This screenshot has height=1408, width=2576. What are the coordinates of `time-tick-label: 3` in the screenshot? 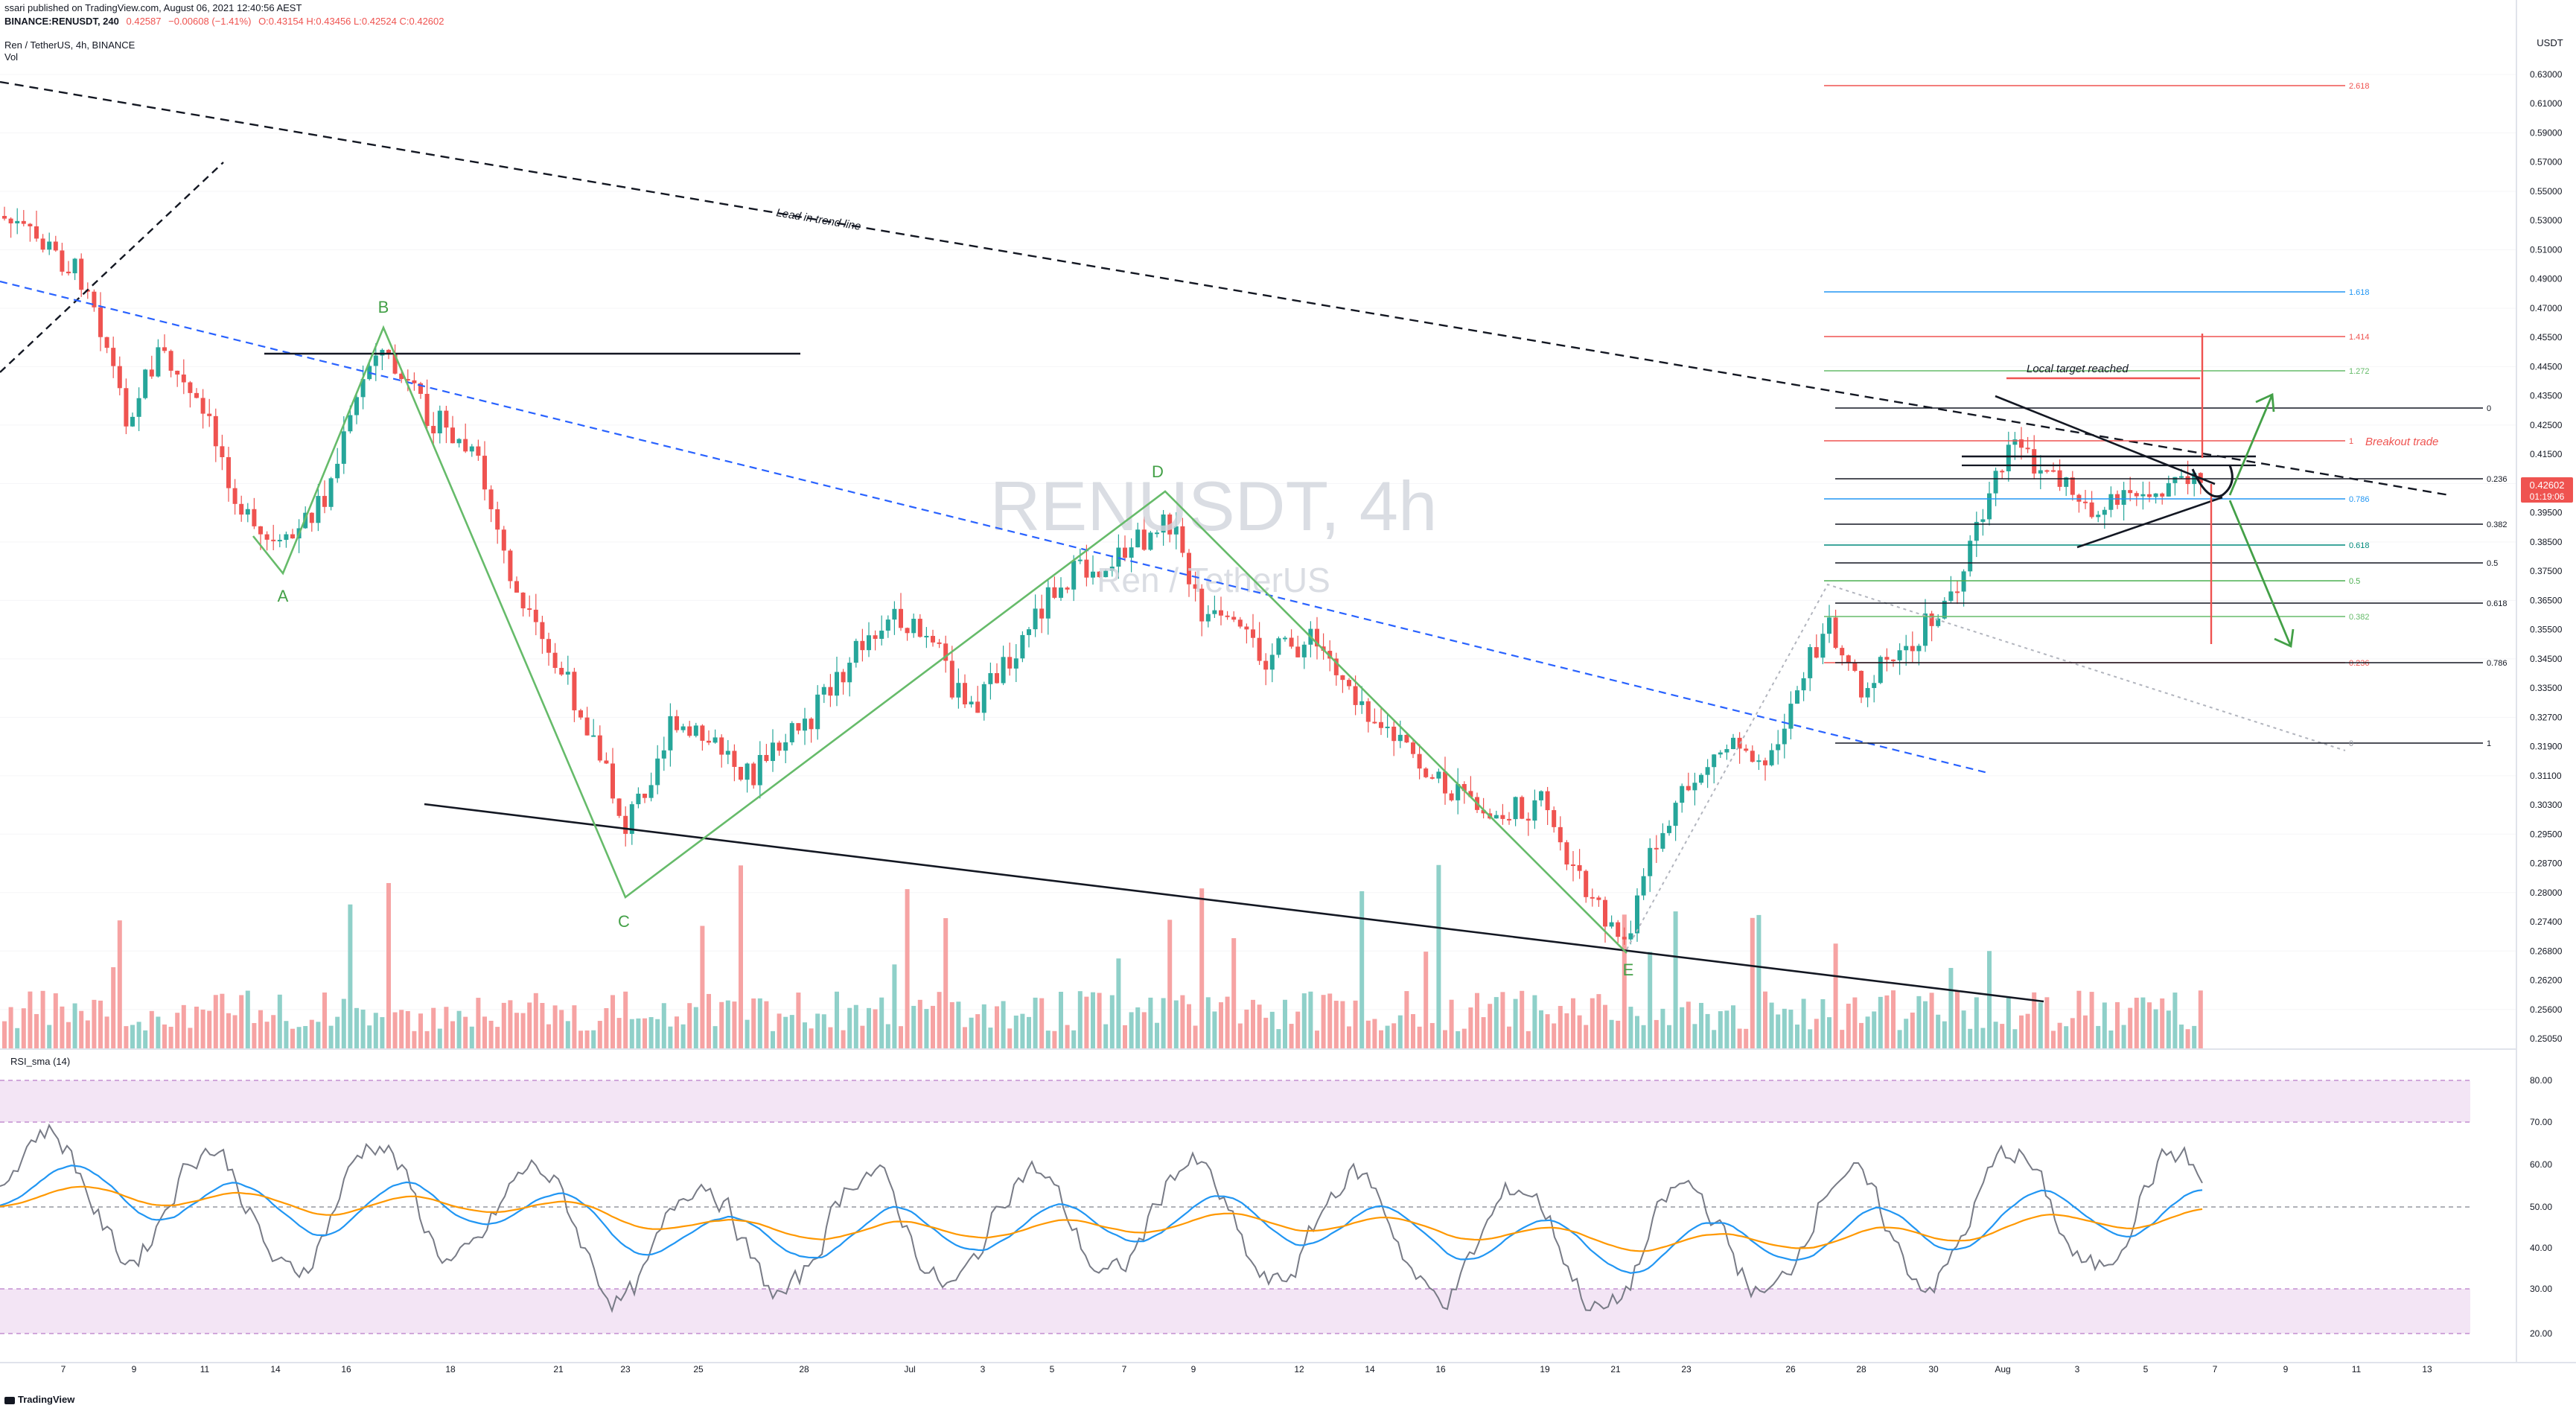 It's located at (2077, 1369).